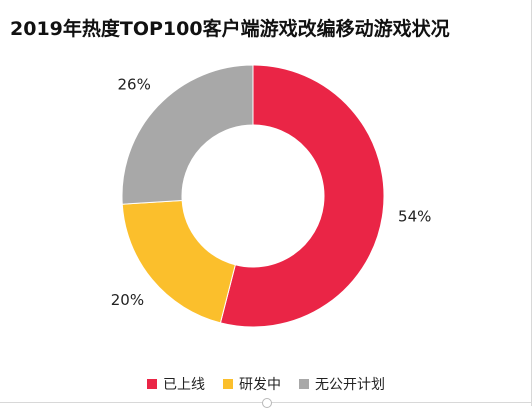 This screenshot has width=532, height=408. What do you see at coordinates (127, 300) in the screenshot?
I see `label-in-development-percent: 20%` at bounding box center [127, 300].